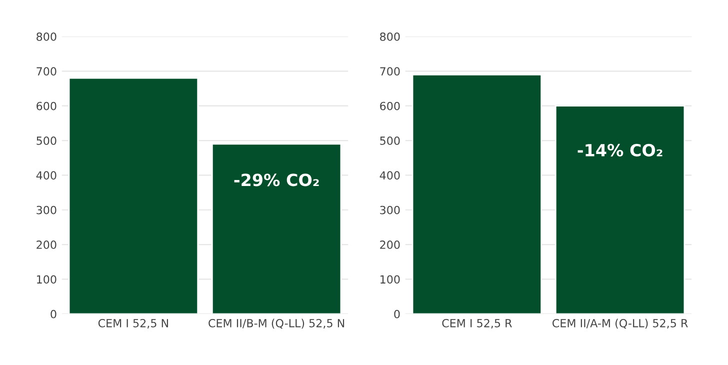  What do you see at coordinates (276, 180) in the screenshot?
I see `annotation: -29% CO₂` at bounding box center [276, 180].